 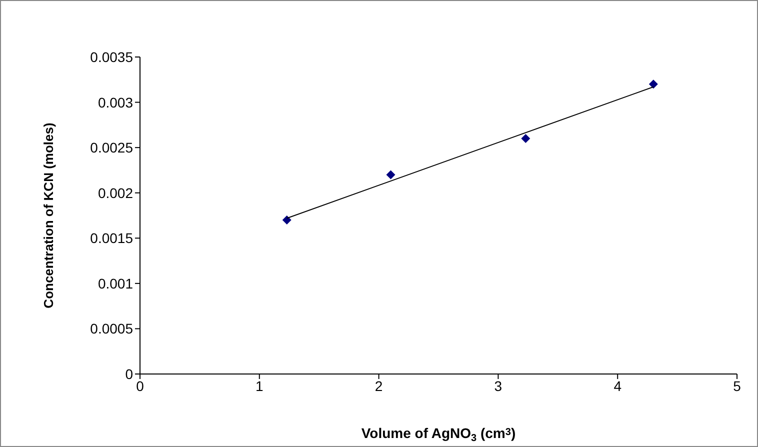 What do you see at coordinates (116, 102) in the screenshot?
I see `y-tick-label: 0.003` at bounding box center [116, 102].